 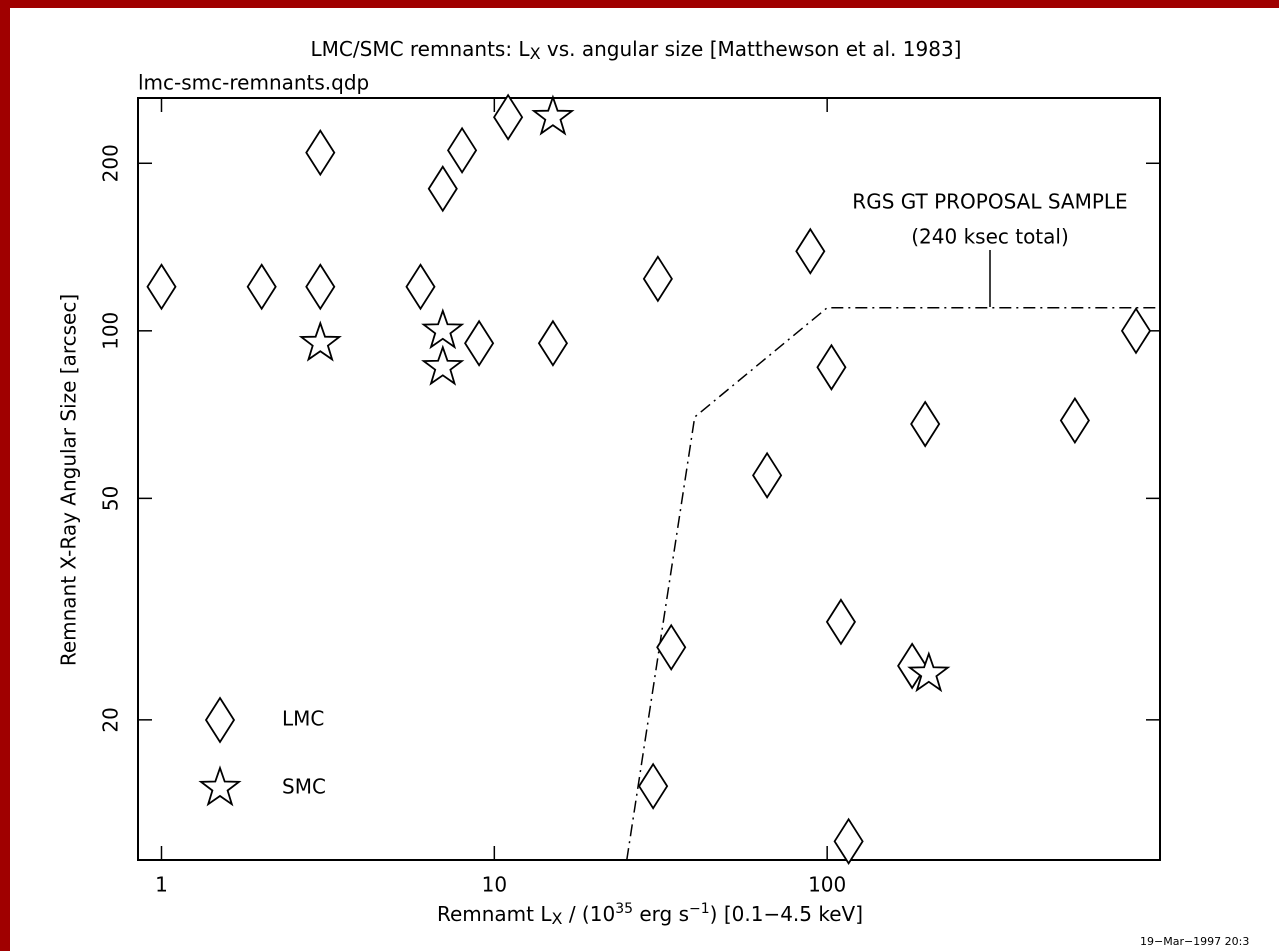 I want to click on legend-label: LMC, so click(x=303, y=719).